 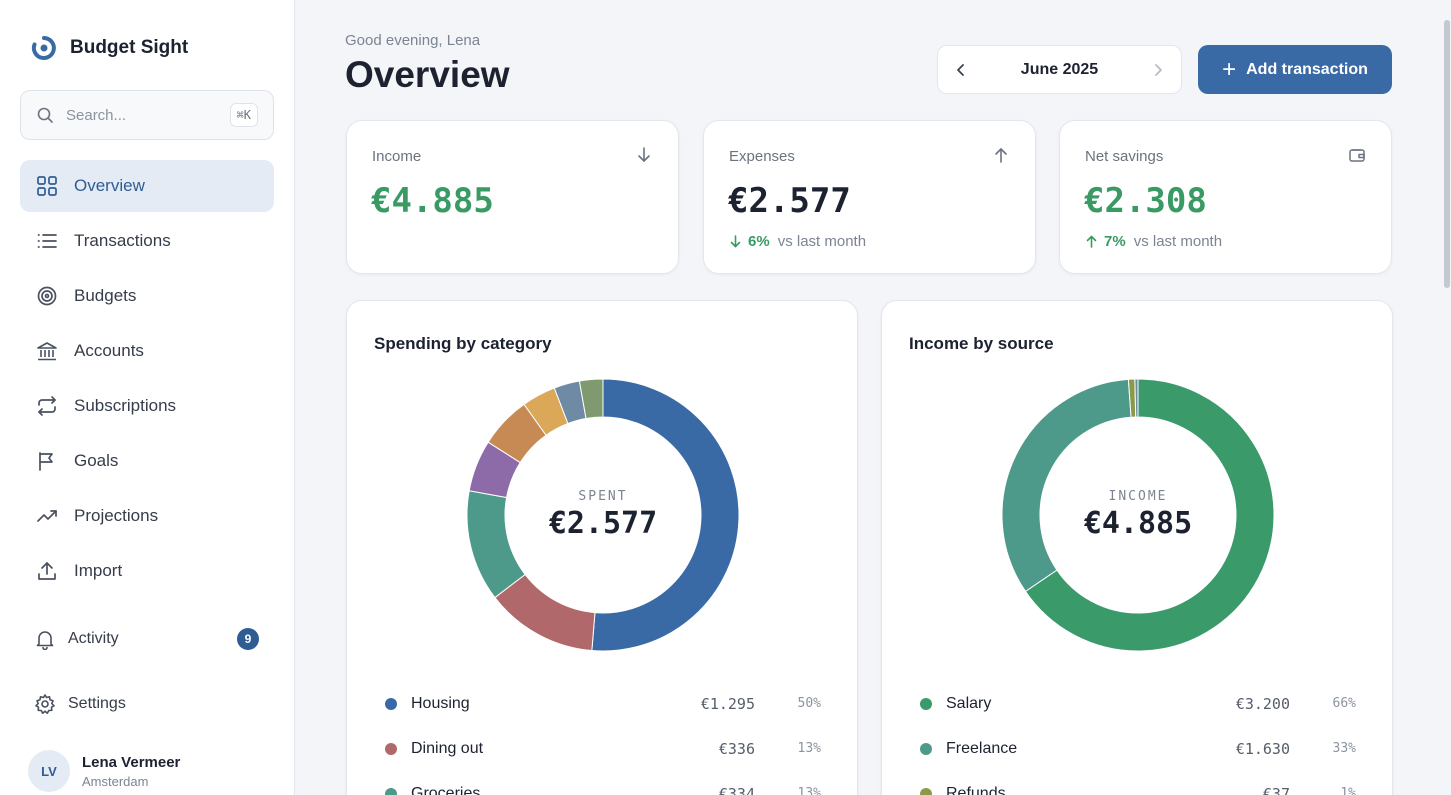 I want to click on legend-amount: €37, so click(x=1276, y=789).